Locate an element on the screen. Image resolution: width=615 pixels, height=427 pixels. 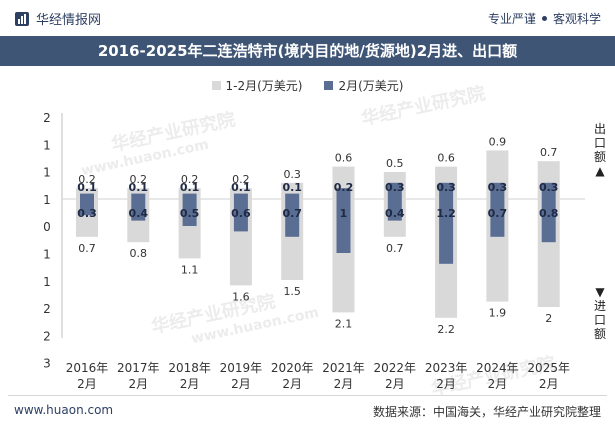
tagline-dot-icon is located at coordinates (544, 18).